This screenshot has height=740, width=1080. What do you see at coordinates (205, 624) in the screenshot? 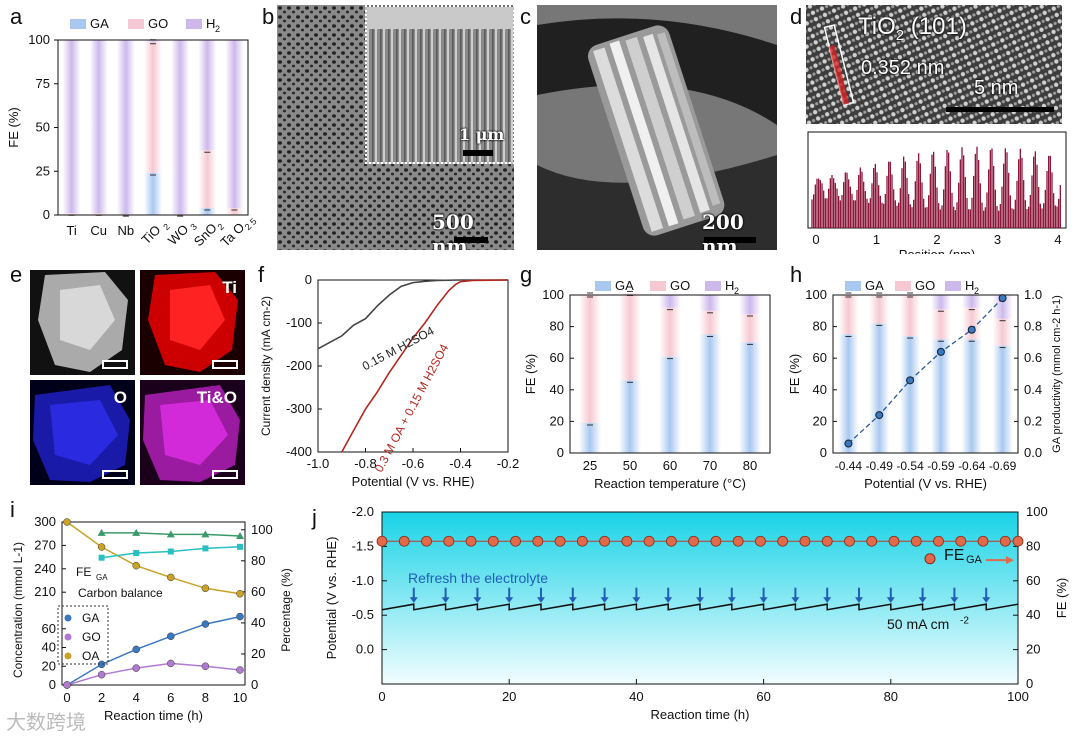
I see `i-point-GA` at bounding box center [205, 624].